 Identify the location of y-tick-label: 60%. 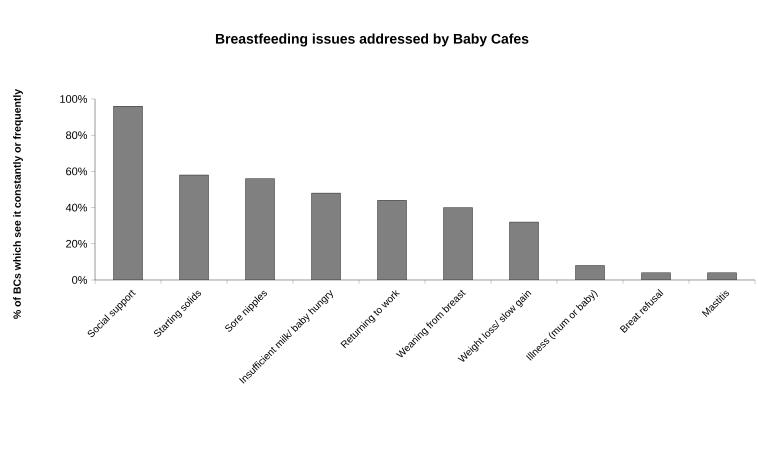
(77, 172).